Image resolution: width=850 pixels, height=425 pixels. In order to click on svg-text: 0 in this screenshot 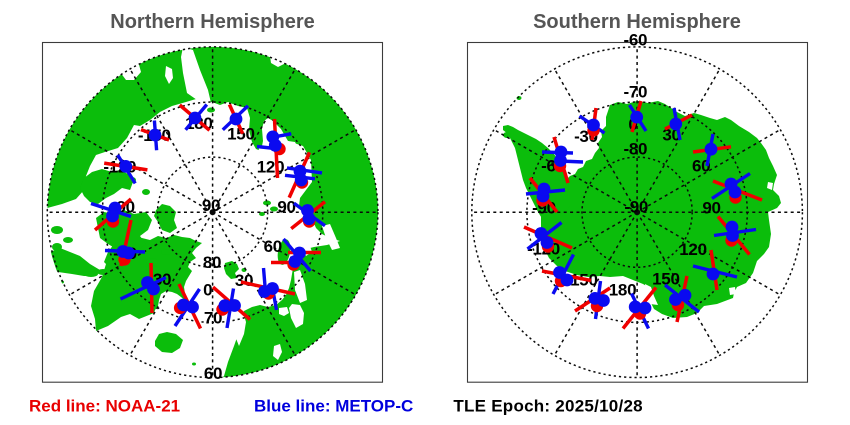, I will do `click(207, 290)`.